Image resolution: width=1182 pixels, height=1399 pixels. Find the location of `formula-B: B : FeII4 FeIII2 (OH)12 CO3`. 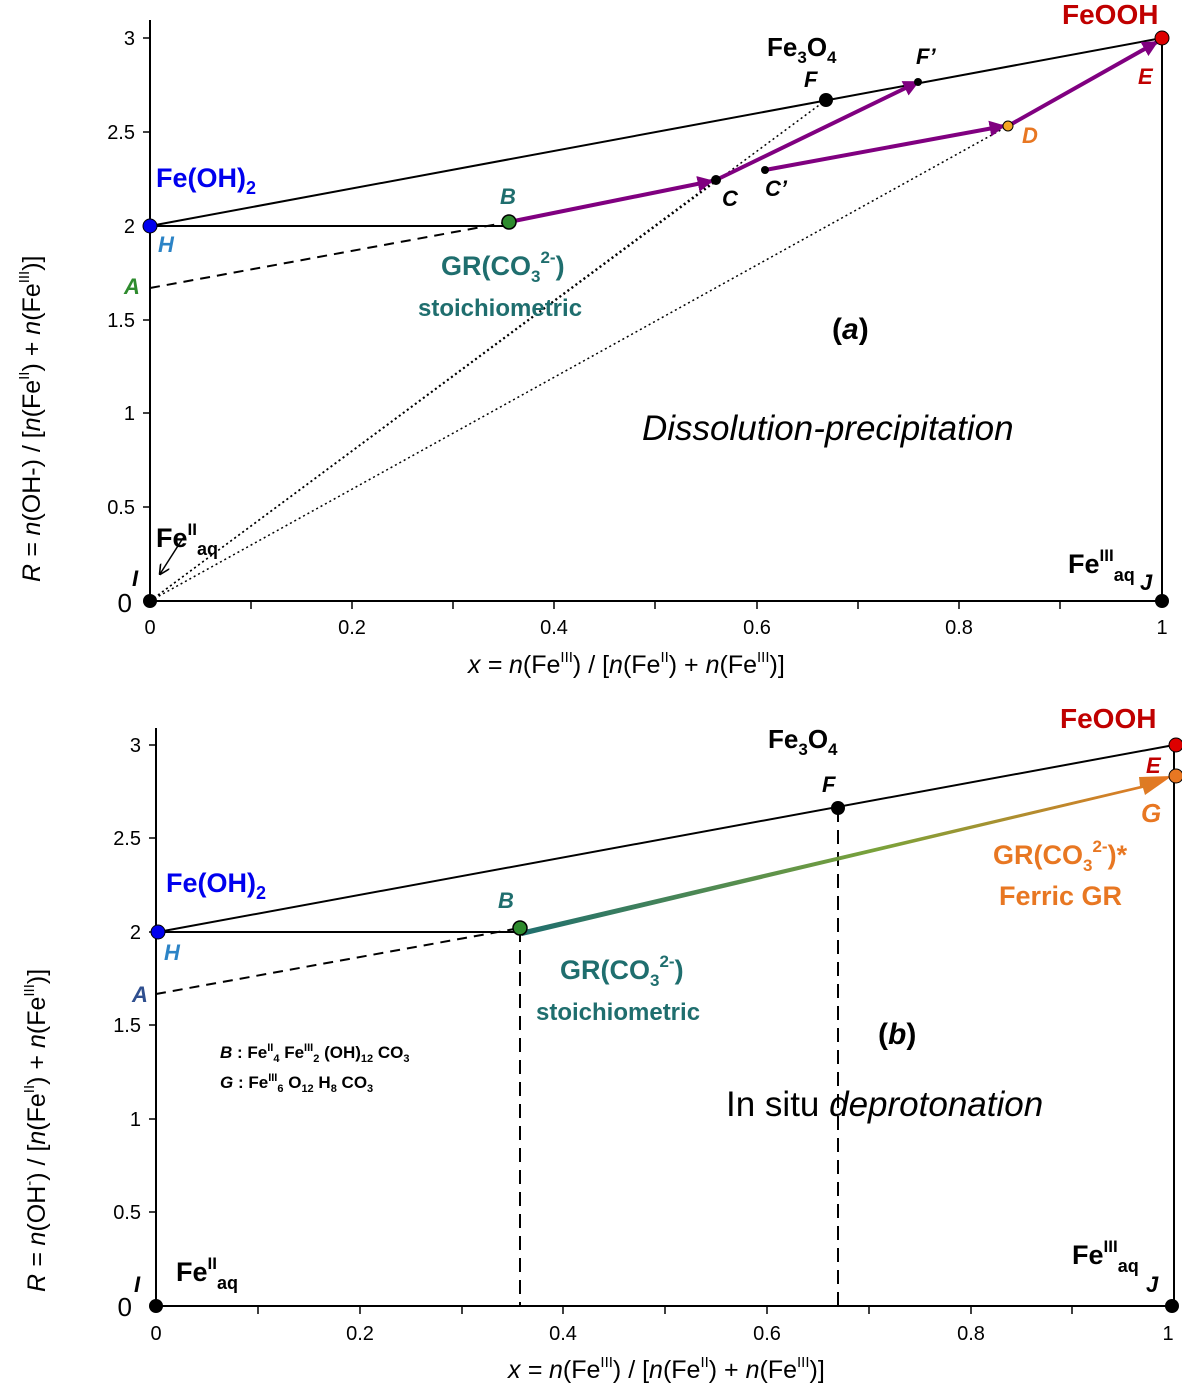

formula-B: B : FeII4 FeIII2 (OH)12 CO3 is located at coordinates (315, 1053).